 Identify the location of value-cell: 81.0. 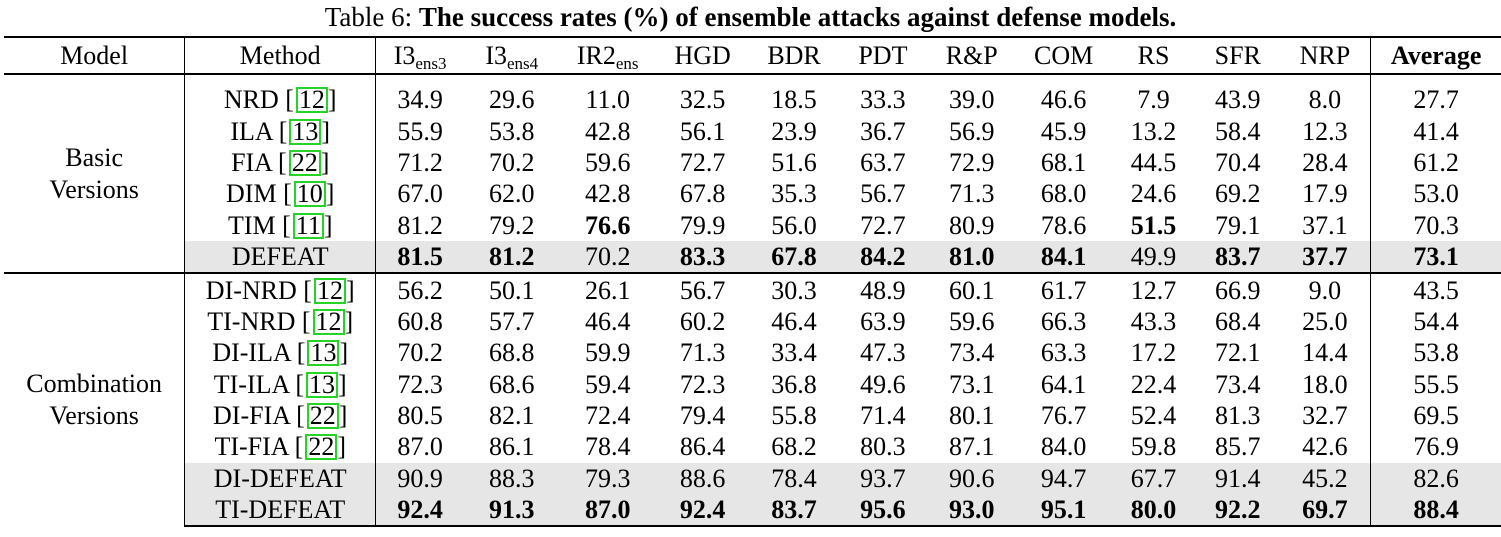
(972, 257).